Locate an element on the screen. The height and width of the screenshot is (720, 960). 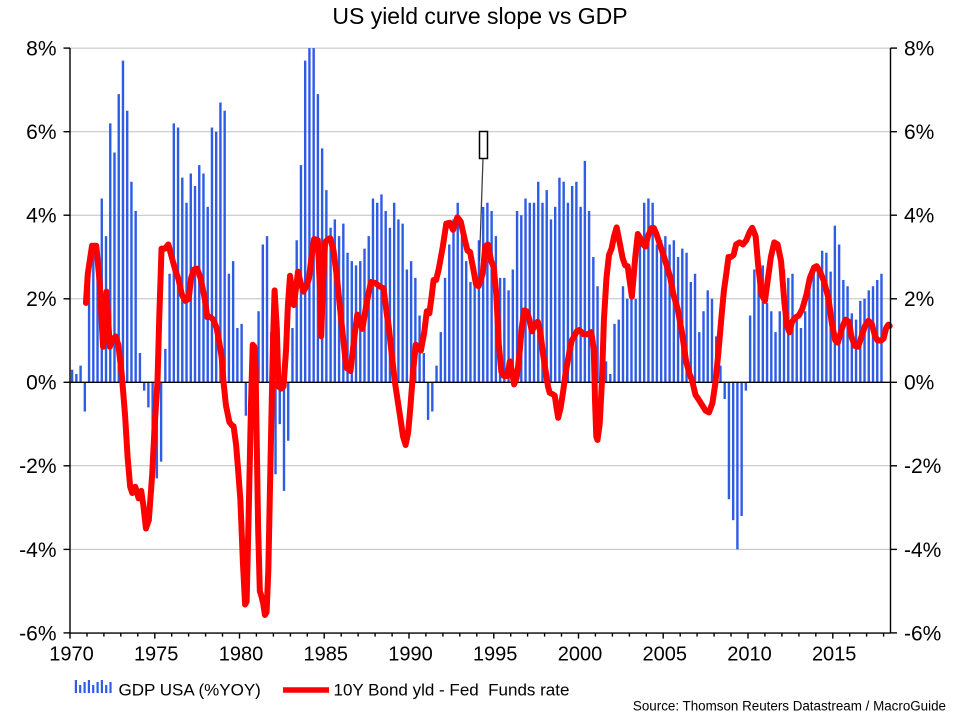
svg-text: 1980 is located at coordinates (241, 655).